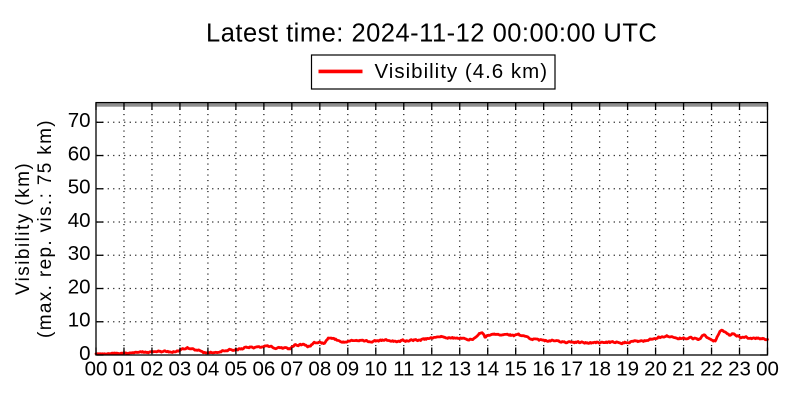 This screenshot has width=800, height=400. What do you see at coordinates (571, 368) in the screenshot?
I see `svg-text: 17` at bounding box center [571, 368].